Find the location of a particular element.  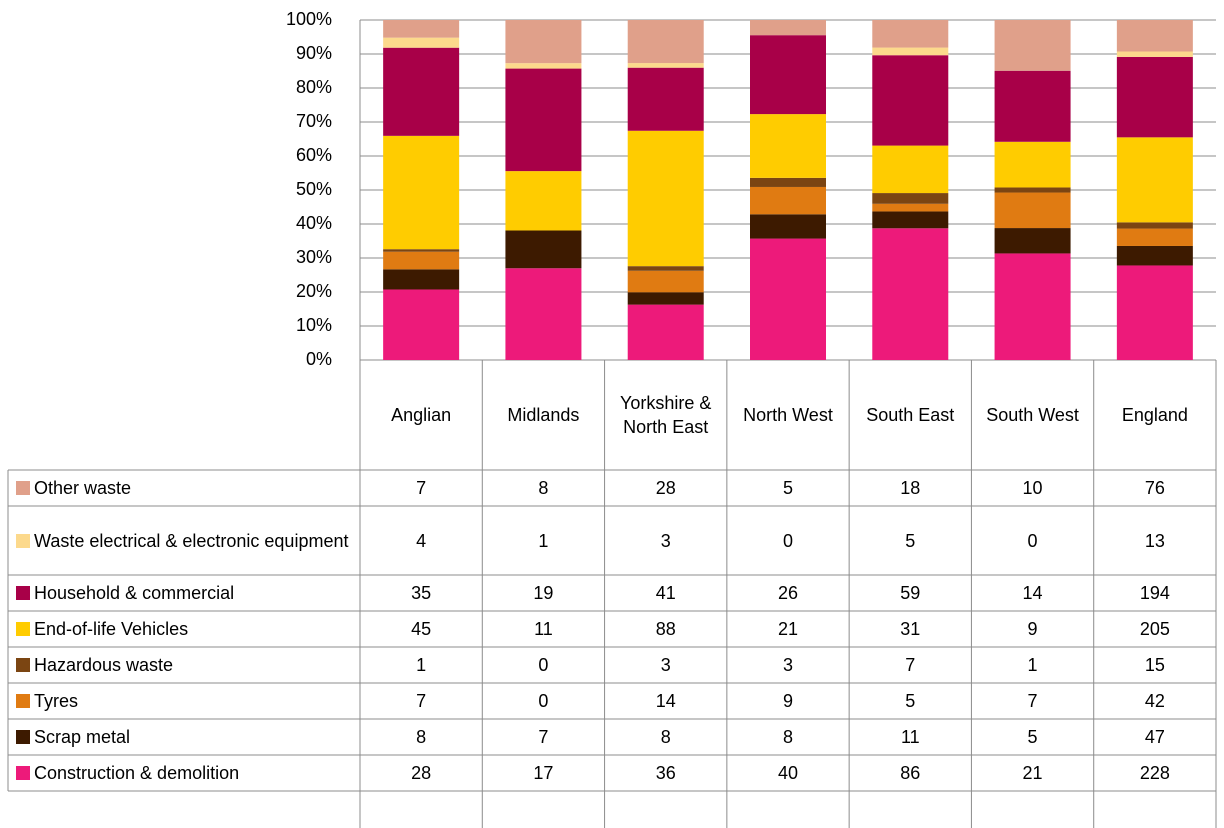

legend-cell: Waste electrical & electronic equipment is located at coordinates (184, 540).